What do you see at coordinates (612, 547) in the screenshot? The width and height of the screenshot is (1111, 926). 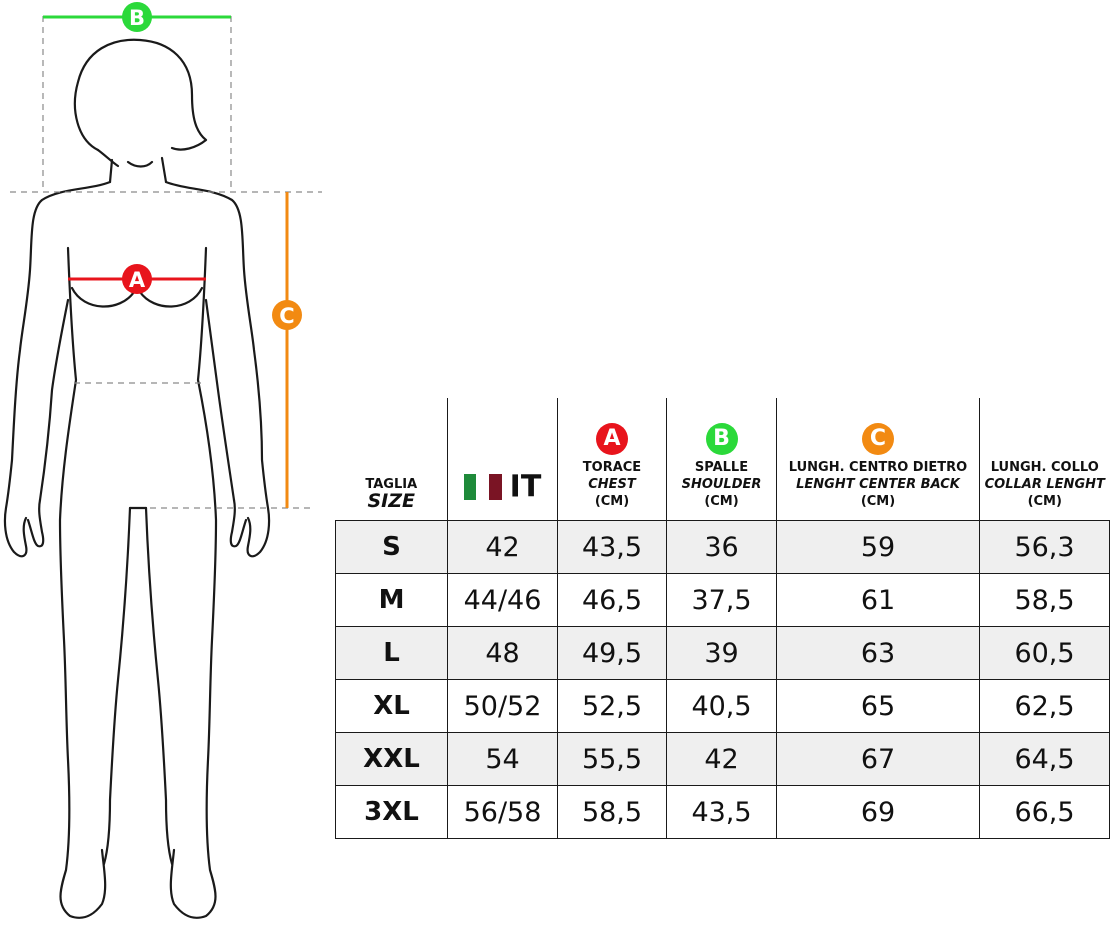 I see `cell-chest: 43,5` at bounding box center [612, 547].